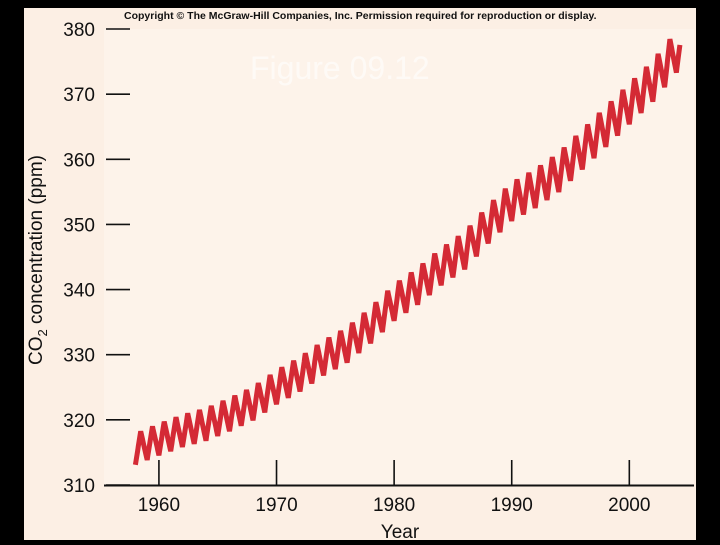  Describe the element at coordinates (629, 505) in the screenshot. I see `x-tick-label: 2000` at that location.